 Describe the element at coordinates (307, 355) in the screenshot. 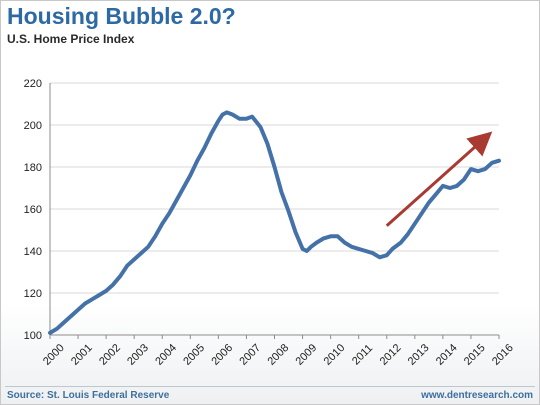

I see `x-tick-label: 2009` at that location.